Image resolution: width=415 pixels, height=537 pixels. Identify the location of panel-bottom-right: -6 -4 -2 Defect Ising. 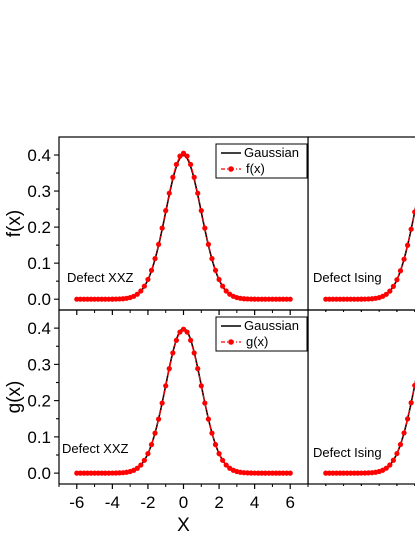
(361, 410).